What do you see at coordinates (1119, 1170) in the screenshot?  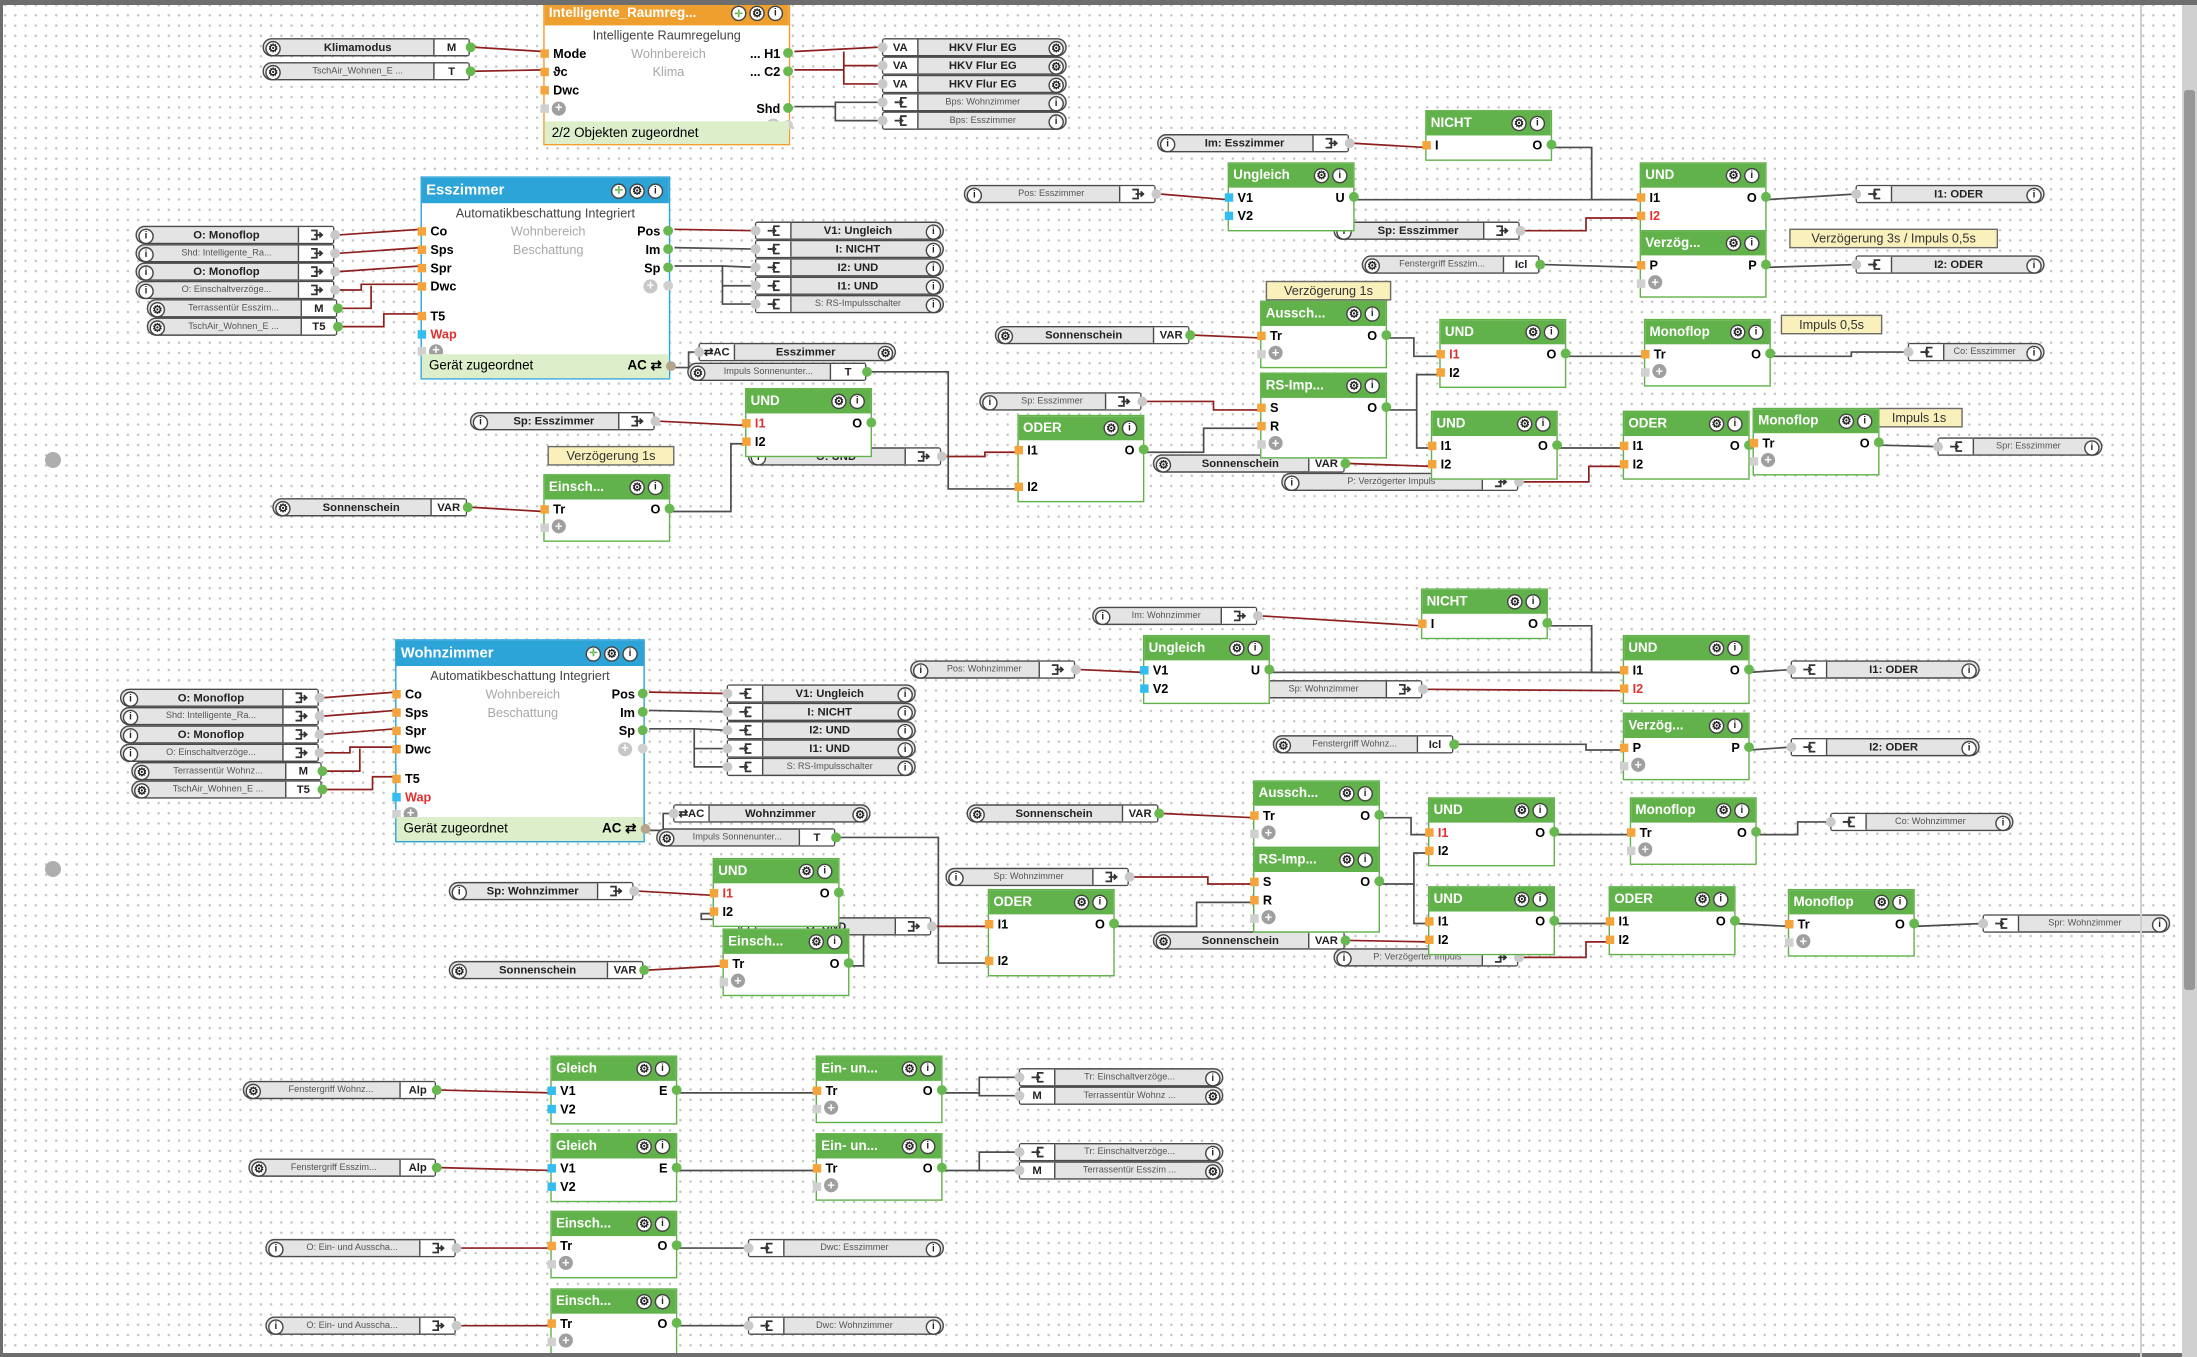 I see `pill-m-terrassentuer-esszimmer: M Terrassentür Esszim ... ⚙` at bounding box center [1119, 1170].